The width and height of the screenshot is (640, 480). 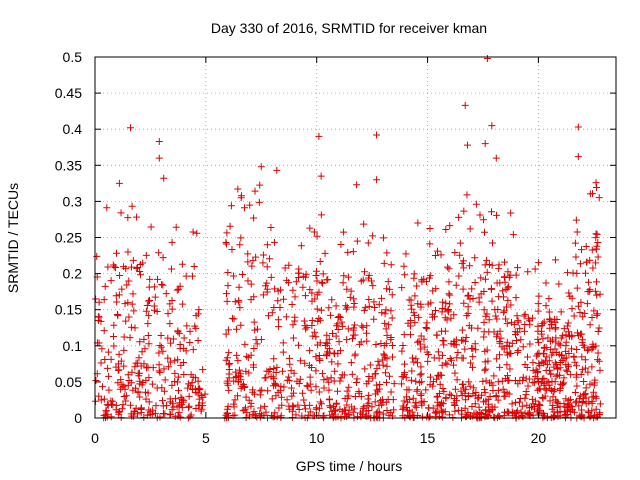 What do you see at coordinates (539, 438) in the screenshot?
I see `x-tick-label: 20` at bounding box center [539, 438].